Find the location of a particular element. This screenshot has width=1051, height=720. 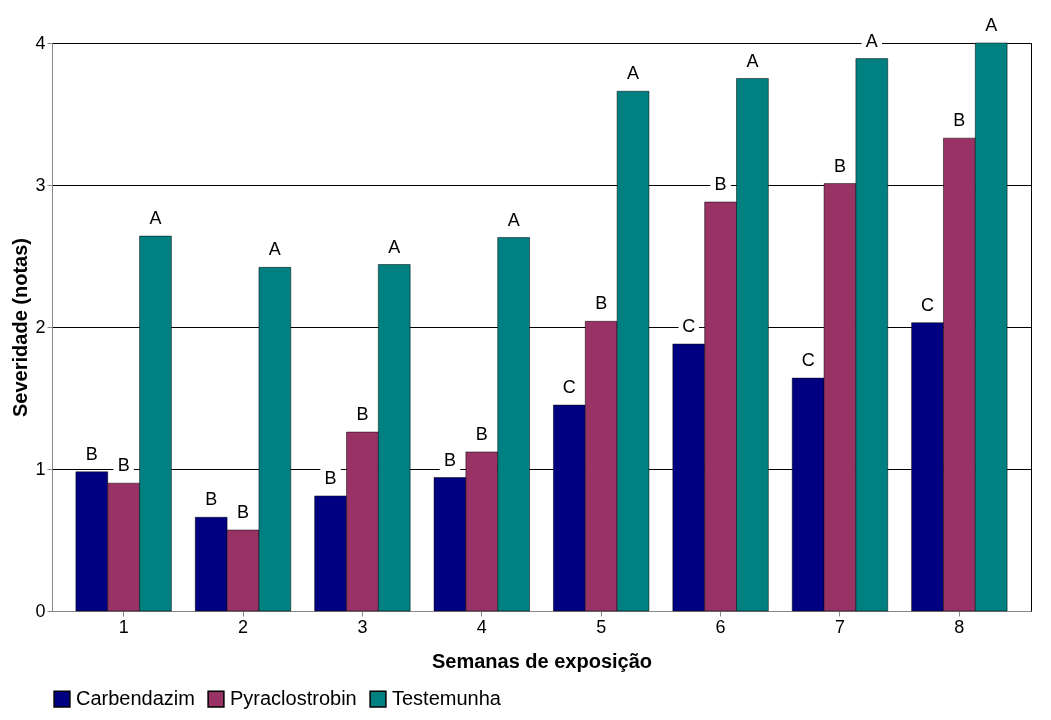

y-tick-label: 3 is located at coordinates (40, 184).